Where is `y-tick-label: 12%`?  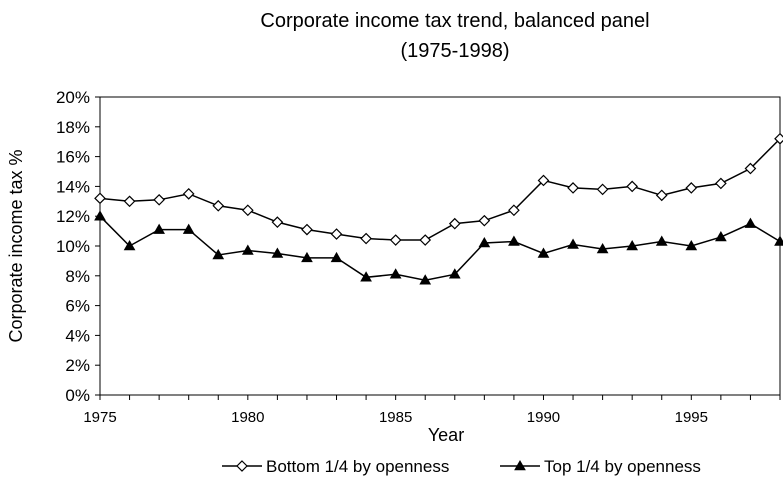
y-tick-label: 12% is located at coordinates (73, 216).